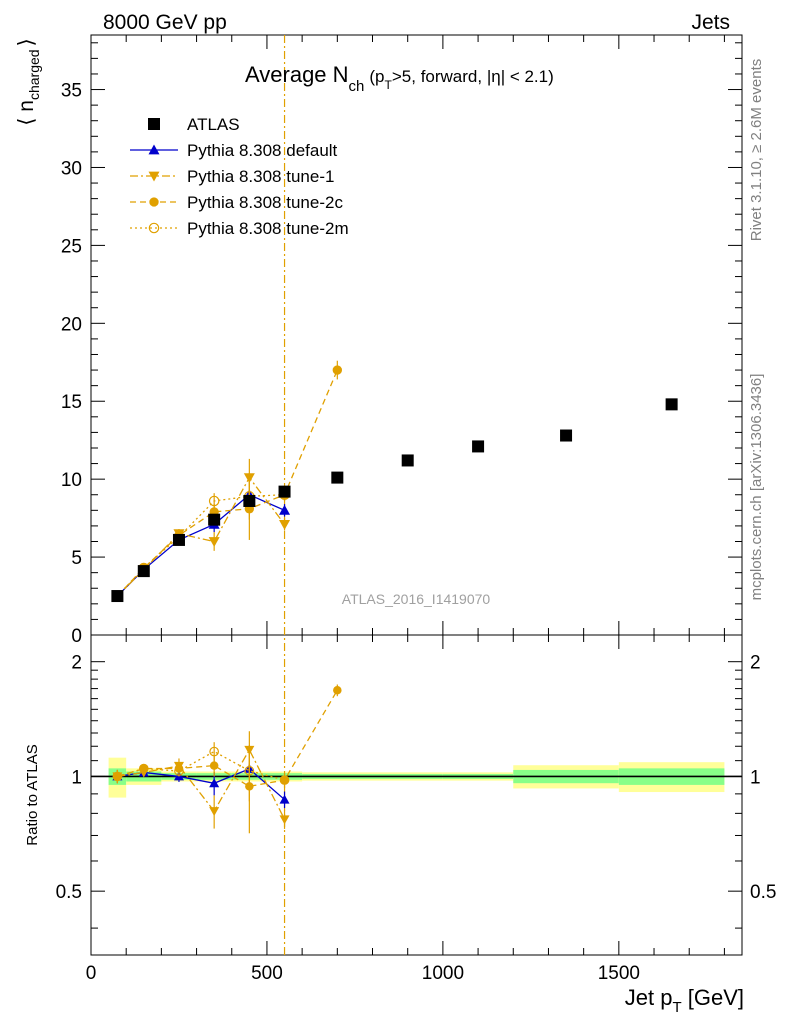 Image resolution: width=786 pixels, height=1024 pixels. Describe the element at coordinates (755, 663) in the screenshot. I see `ratio-tick-label-right-2: 2` at that location.